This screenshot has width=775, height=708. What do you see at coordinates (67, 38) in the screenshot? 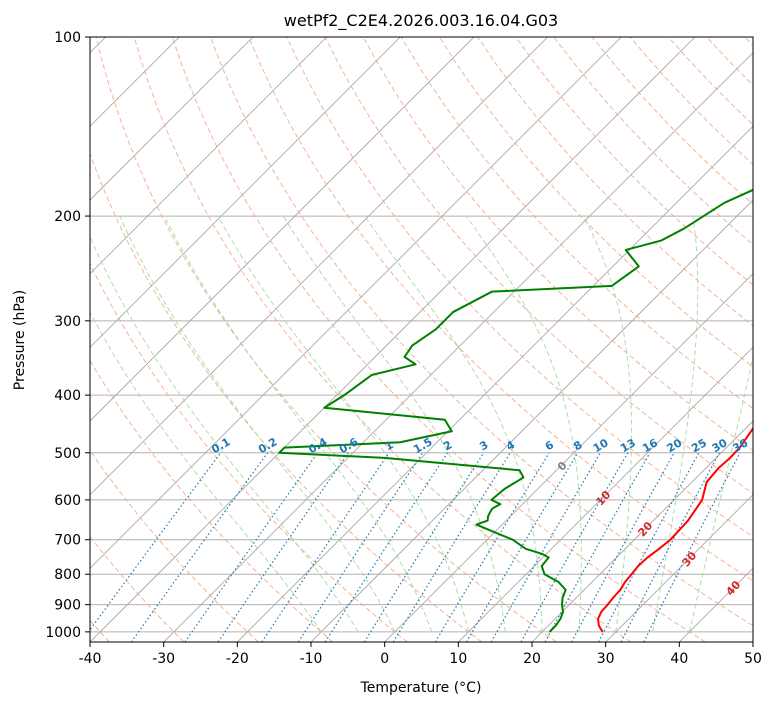
I see `y-tick-label: 100` at bounding box center [67, 38].